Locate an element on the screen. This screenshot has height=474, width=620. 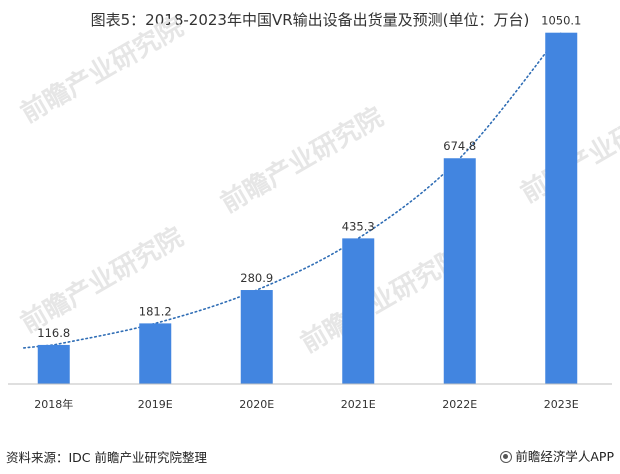
x-tick-label-2018年: 2018年 is located at coordinates (53, 404).